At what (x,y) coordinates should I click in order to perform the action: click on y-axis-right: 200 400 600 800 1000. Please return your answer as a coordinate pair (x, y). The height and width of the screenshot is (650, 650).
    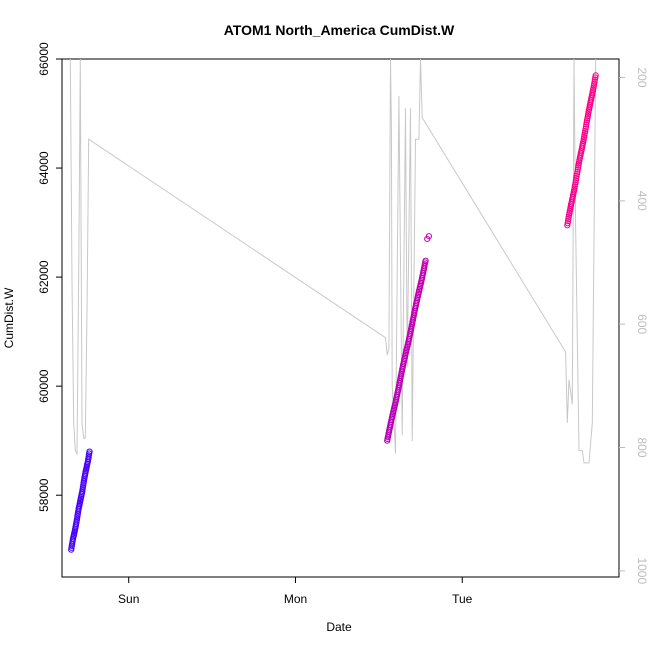
    Looking at the image, I should click on (634, 325).